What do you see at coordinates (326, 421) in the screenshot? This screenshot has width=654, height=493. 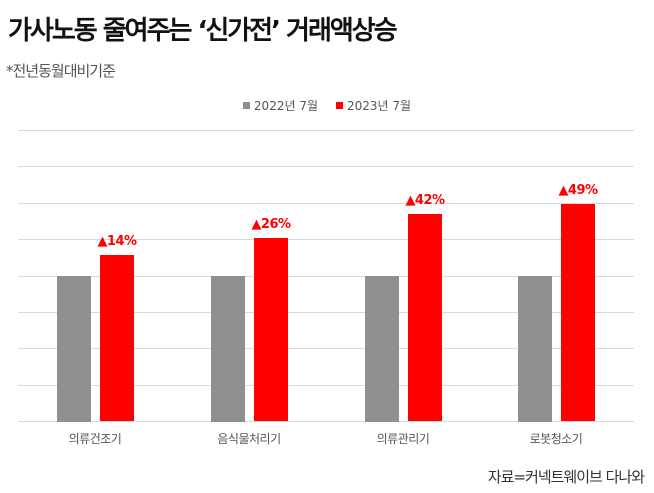 I see `x-axis-baseline` at bounding box center [326, 421].